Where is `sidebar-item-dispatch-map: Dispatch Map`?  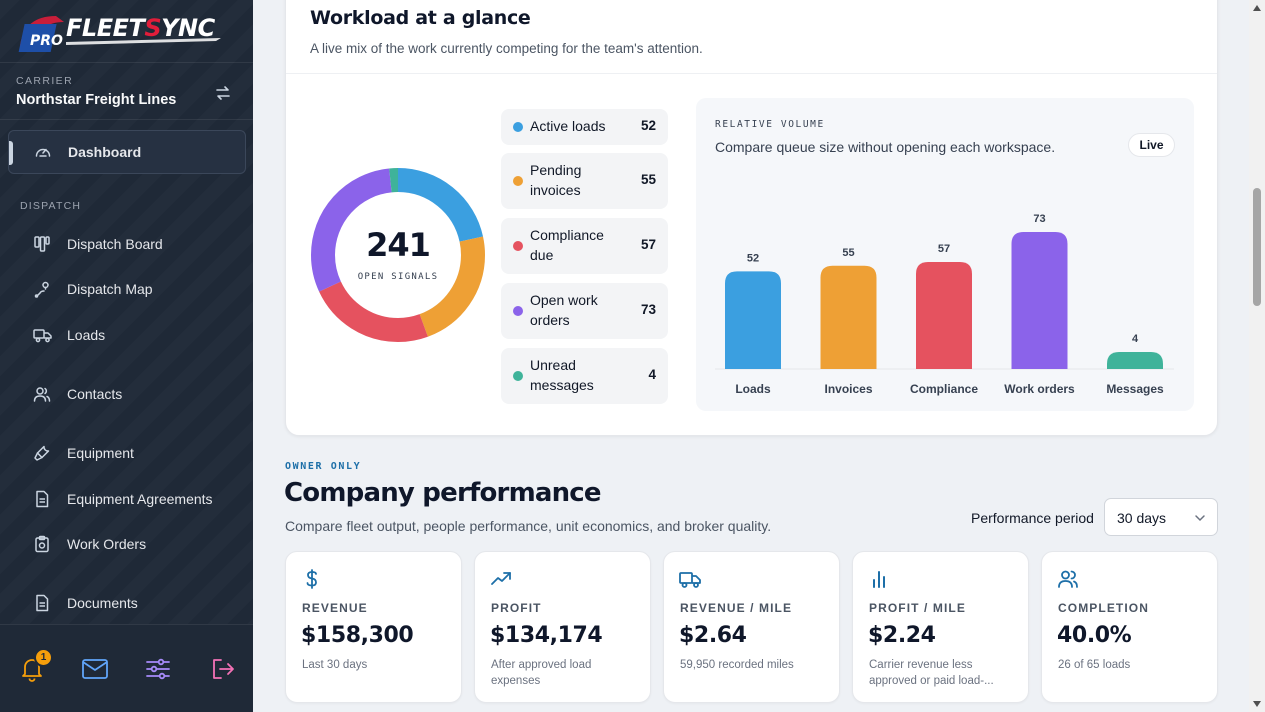
sidebar-item-dispatch-map: Dispatch Map is located at coordinates (127, 289).